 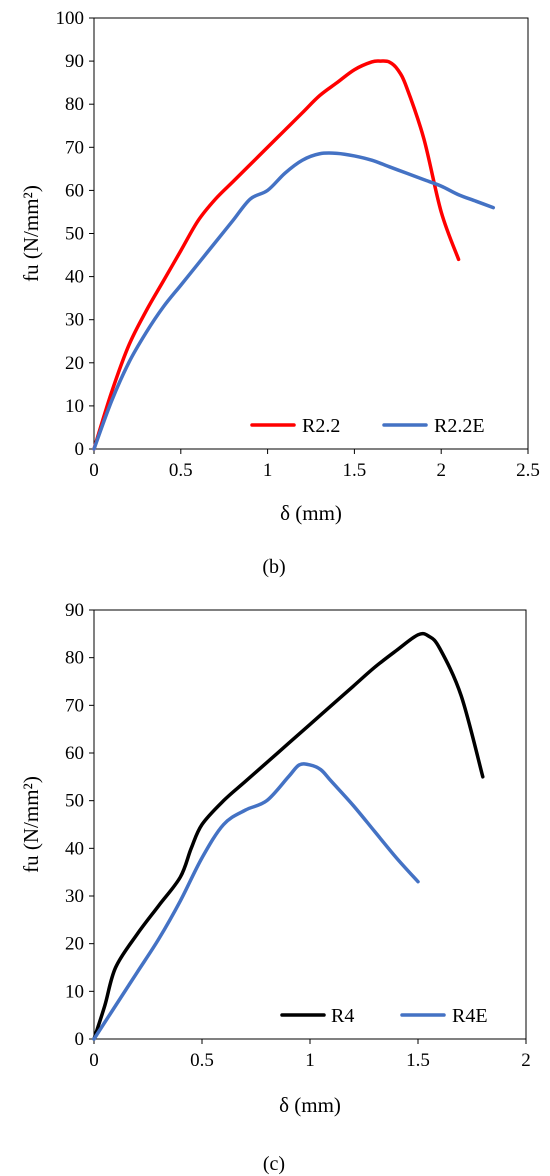 I want to click on chart-c-y-tick-label: 60, so click(x=74, y=753).